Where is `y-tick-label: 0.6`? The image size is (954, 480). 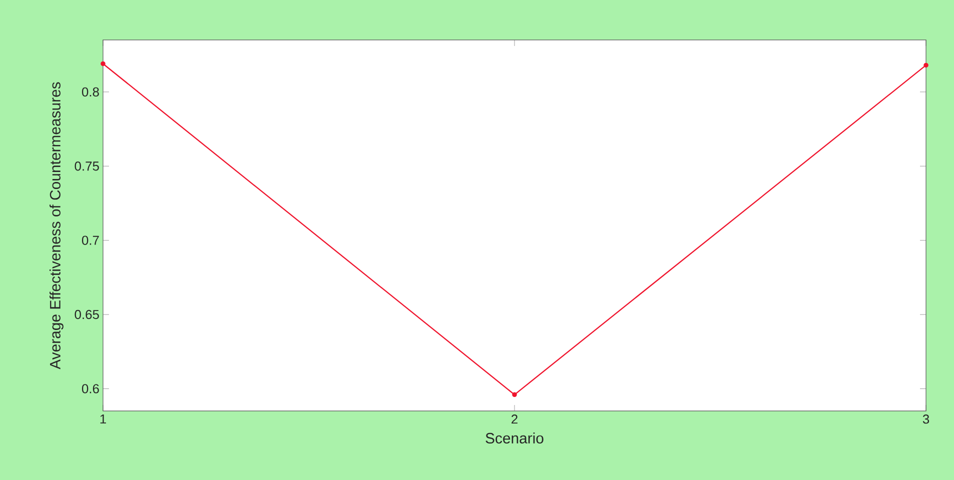
y-tick-label: 0.6 is located at coordinates (90, 389).